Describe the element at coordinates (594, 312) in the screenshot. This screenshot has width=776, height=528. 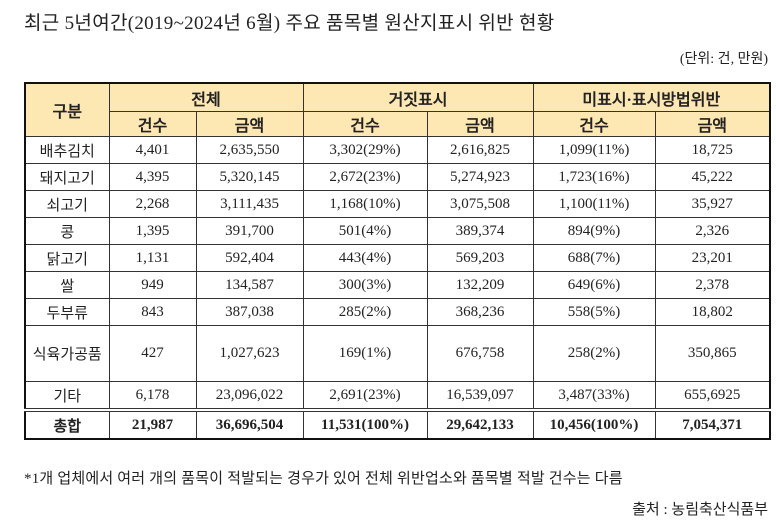
I see `table-cell: 558(5%)` at that location.